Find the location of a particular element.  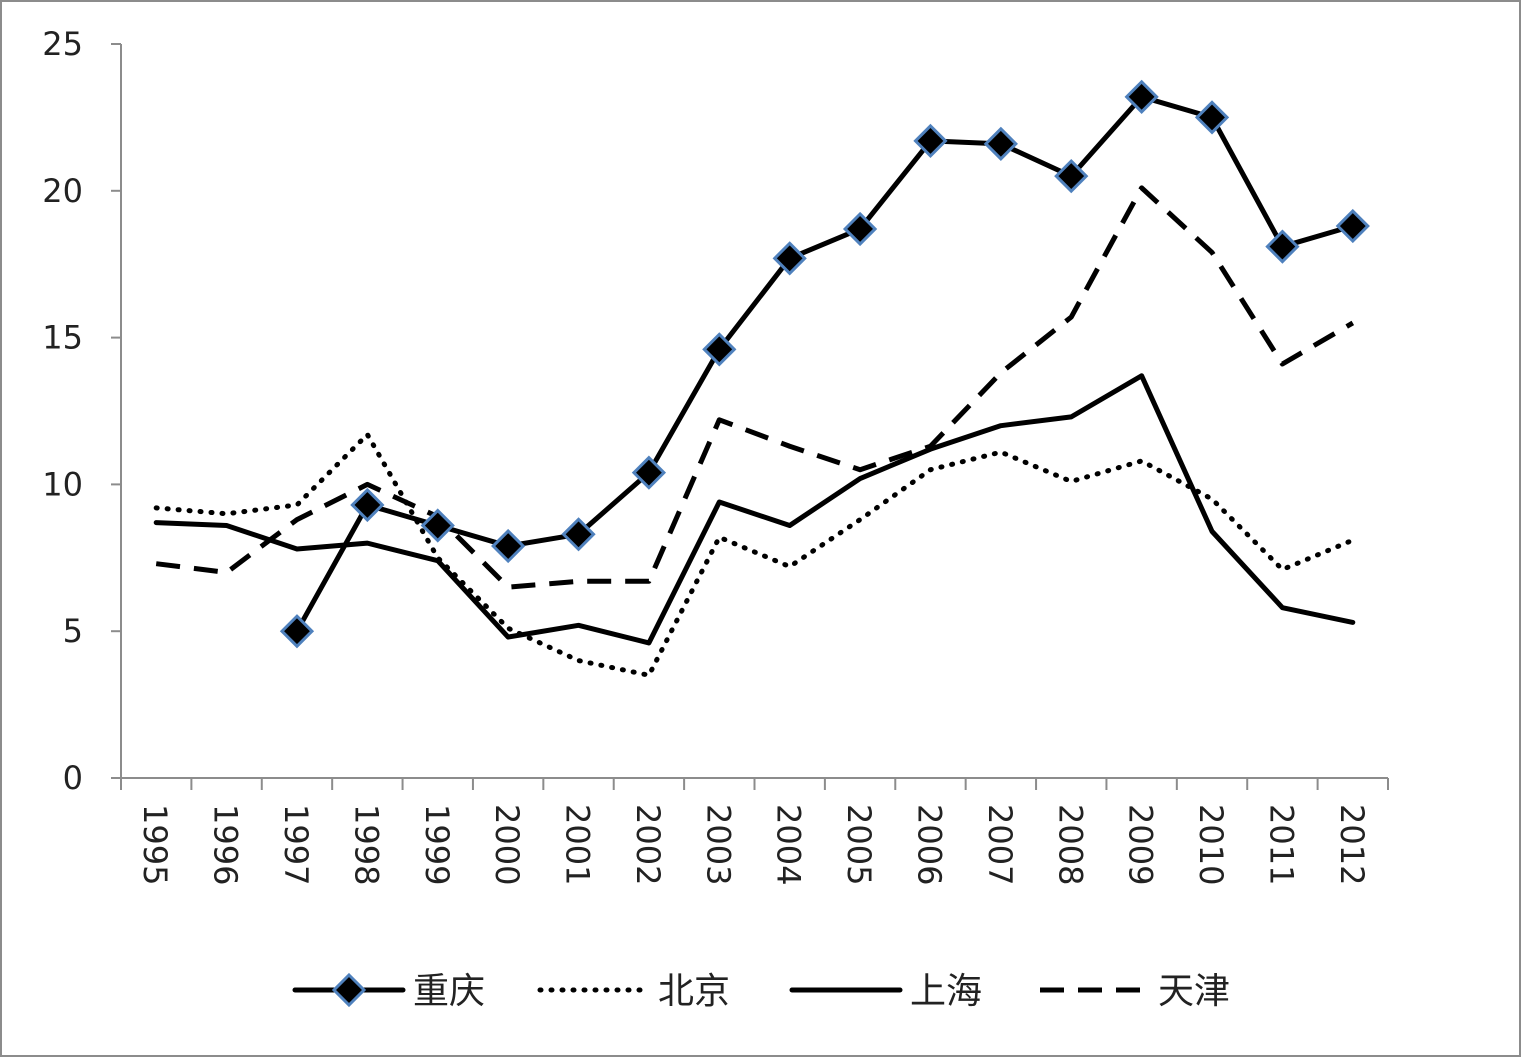

x-tick-label: 2009 is located at coordinates (1141, 844).